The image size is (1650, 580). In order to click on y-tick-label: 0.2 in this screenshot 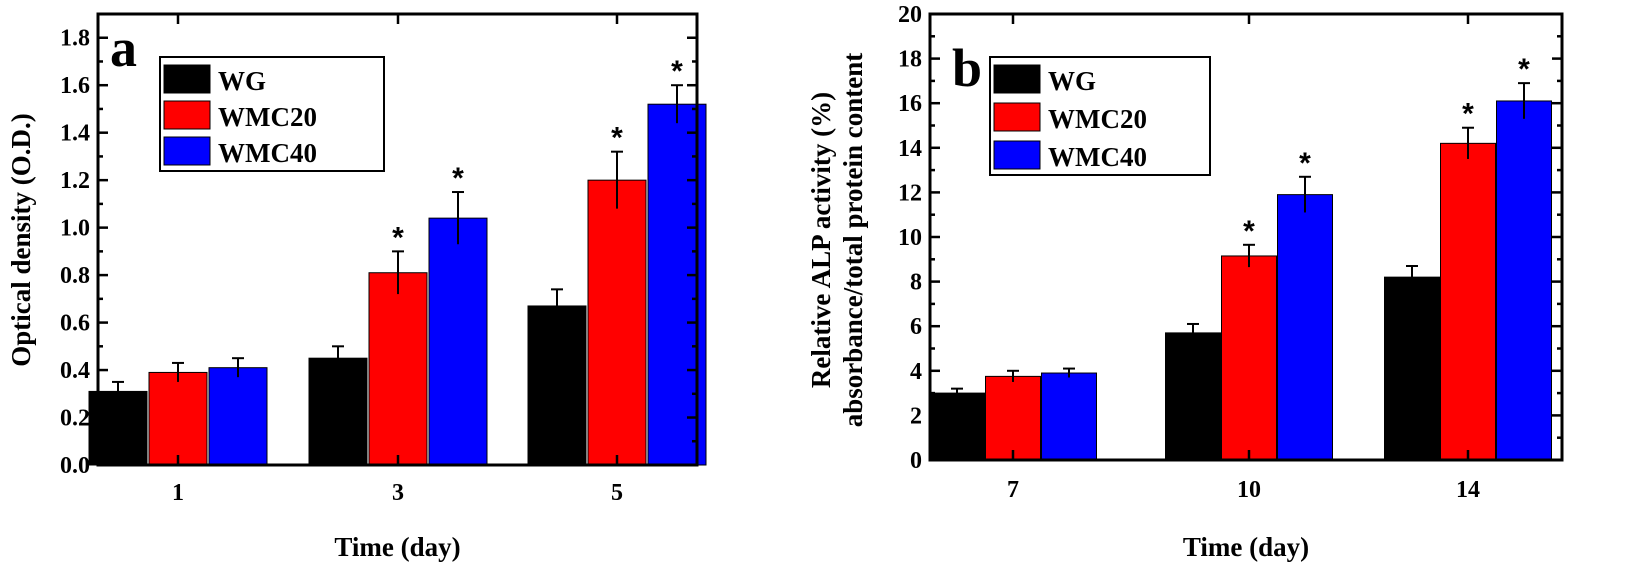, I will do `click(75, 419)`.